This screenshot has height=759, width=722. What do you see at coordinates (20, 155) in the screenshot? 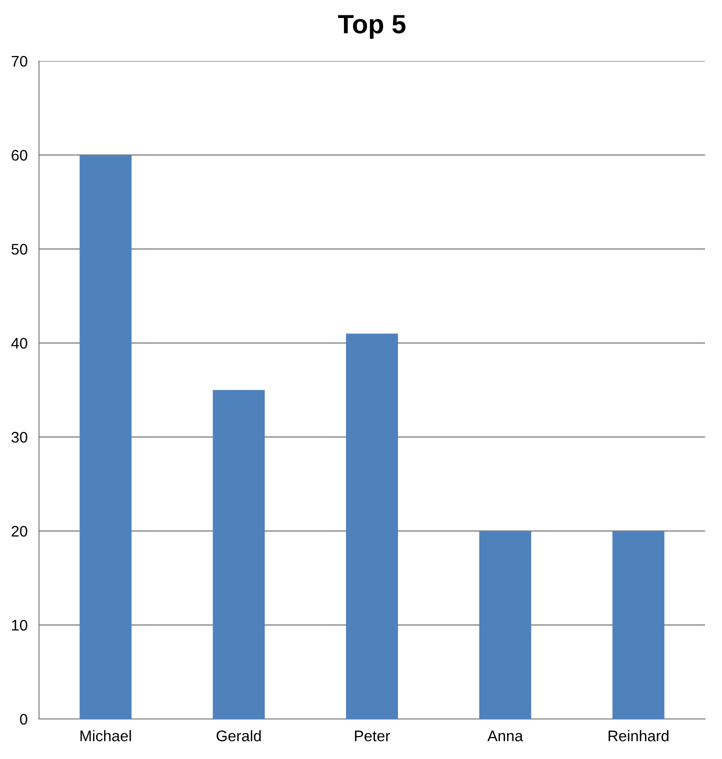
I see `y-tick-label: 60` at bounding box center [20, 155].